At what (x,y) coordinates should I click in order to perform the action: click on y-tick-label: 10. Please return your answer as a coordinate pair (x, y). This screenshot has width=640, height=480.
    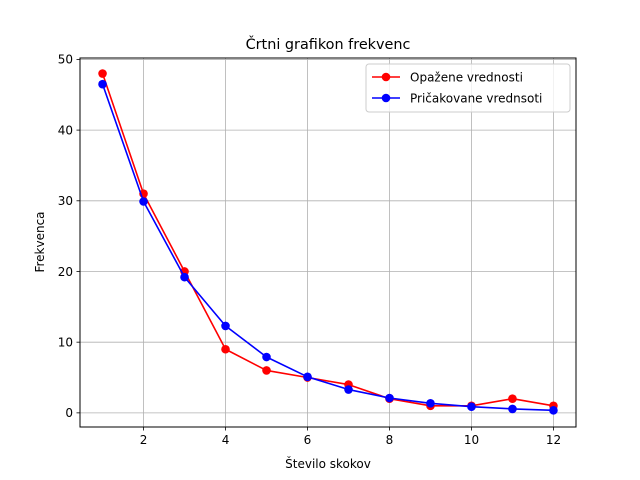
    Looking at the image, I should click on (65, 342).